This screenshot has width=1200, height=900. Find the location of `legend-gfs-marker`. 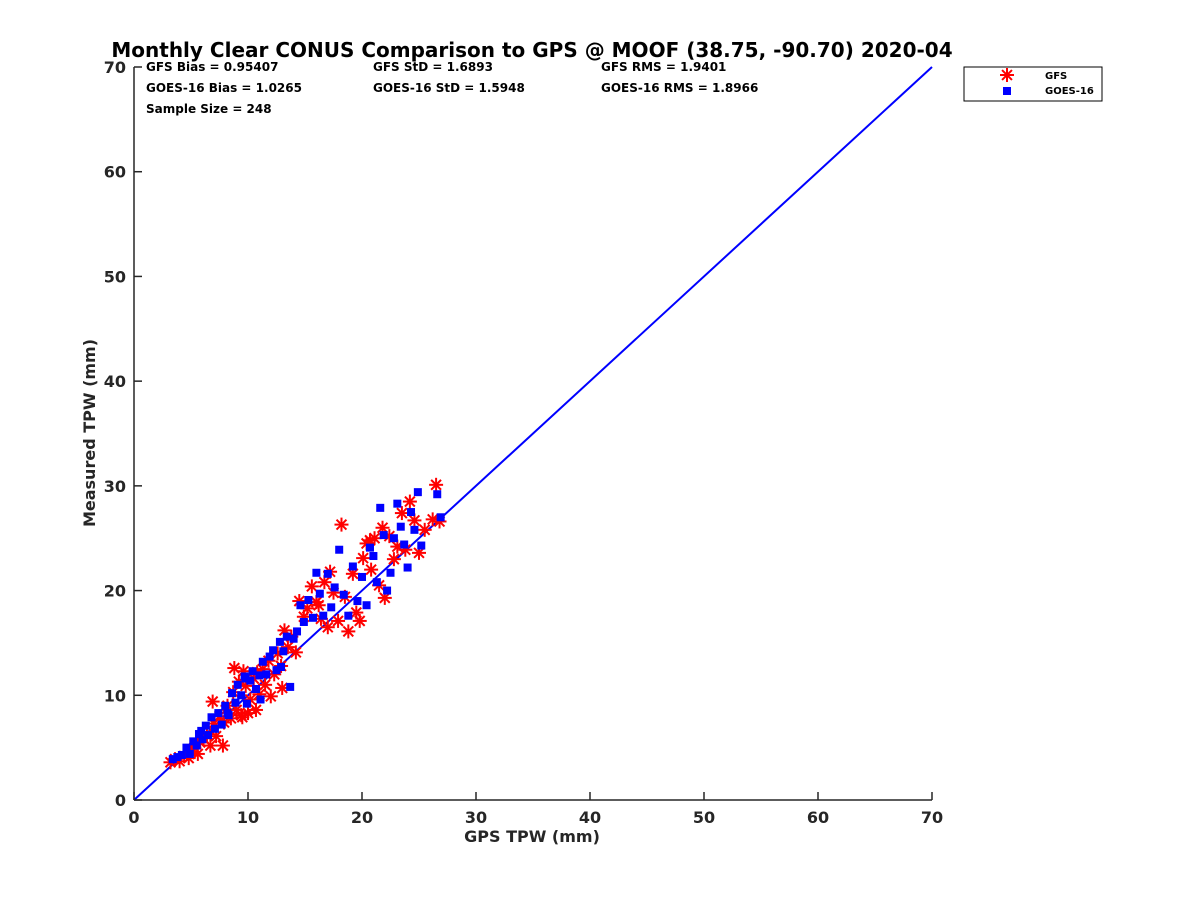

legend-gfs-marker is located at coordinates (1007, 75).